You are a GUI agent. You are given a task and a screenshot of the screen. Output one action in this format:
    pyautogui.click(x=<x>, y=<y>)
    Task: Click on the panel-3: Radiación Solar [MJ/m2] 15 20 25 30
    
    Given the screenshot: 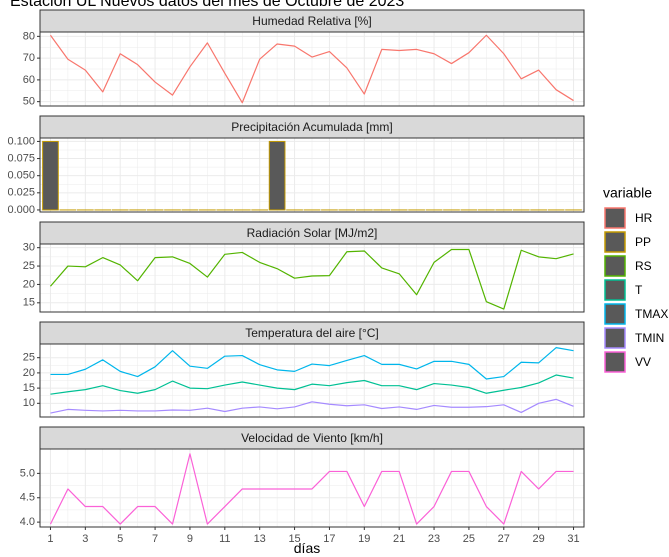 What is the action you would take?
    pyautogui.click(x=304, y=267)
    